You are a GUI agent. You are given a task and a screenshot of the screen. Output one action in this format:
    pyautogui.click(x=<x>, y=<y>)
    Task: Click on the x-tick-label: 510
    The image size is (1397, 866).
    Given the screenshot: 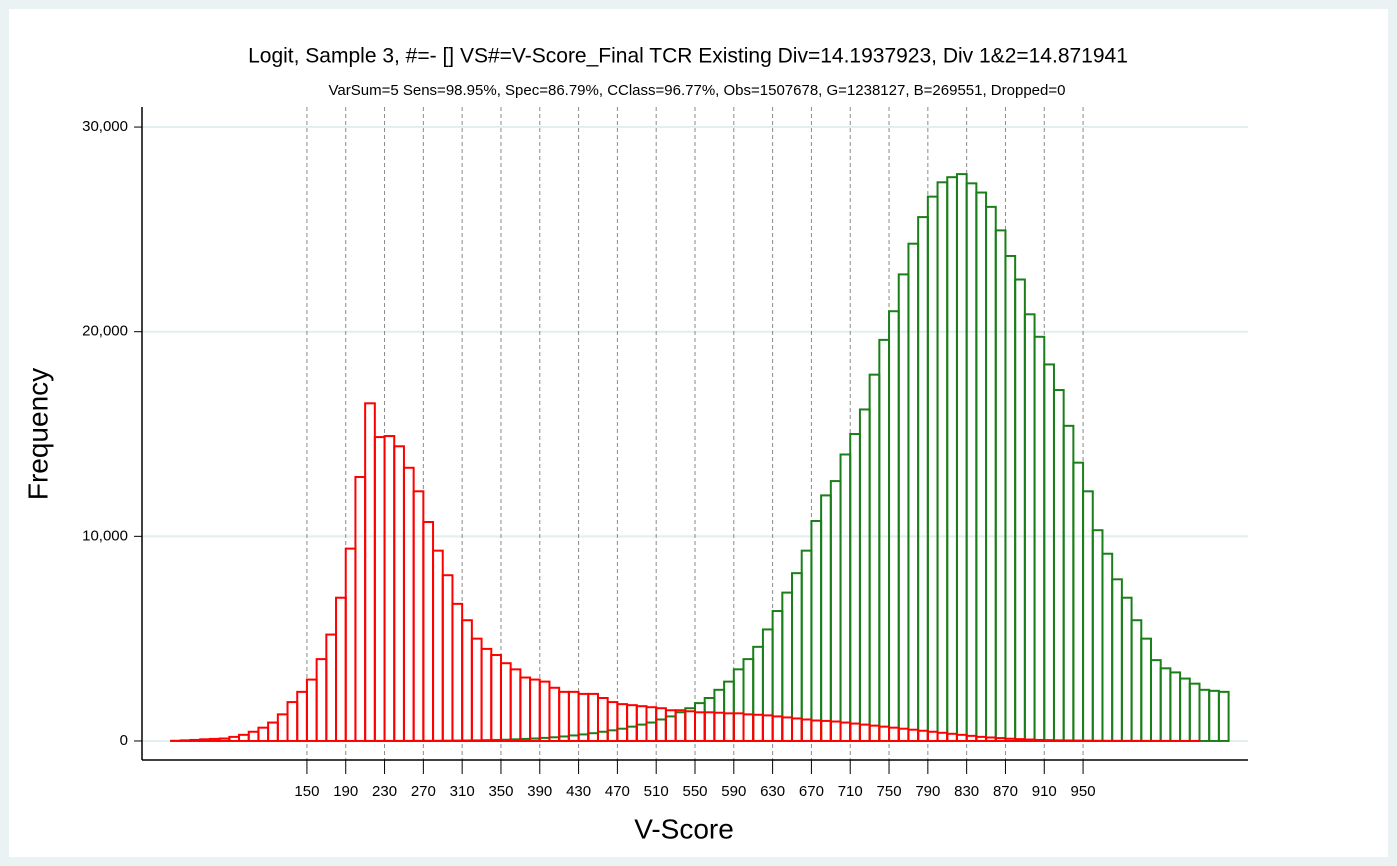 What is the action you would take?
    pyautogui.click(x=656, y=791)
    